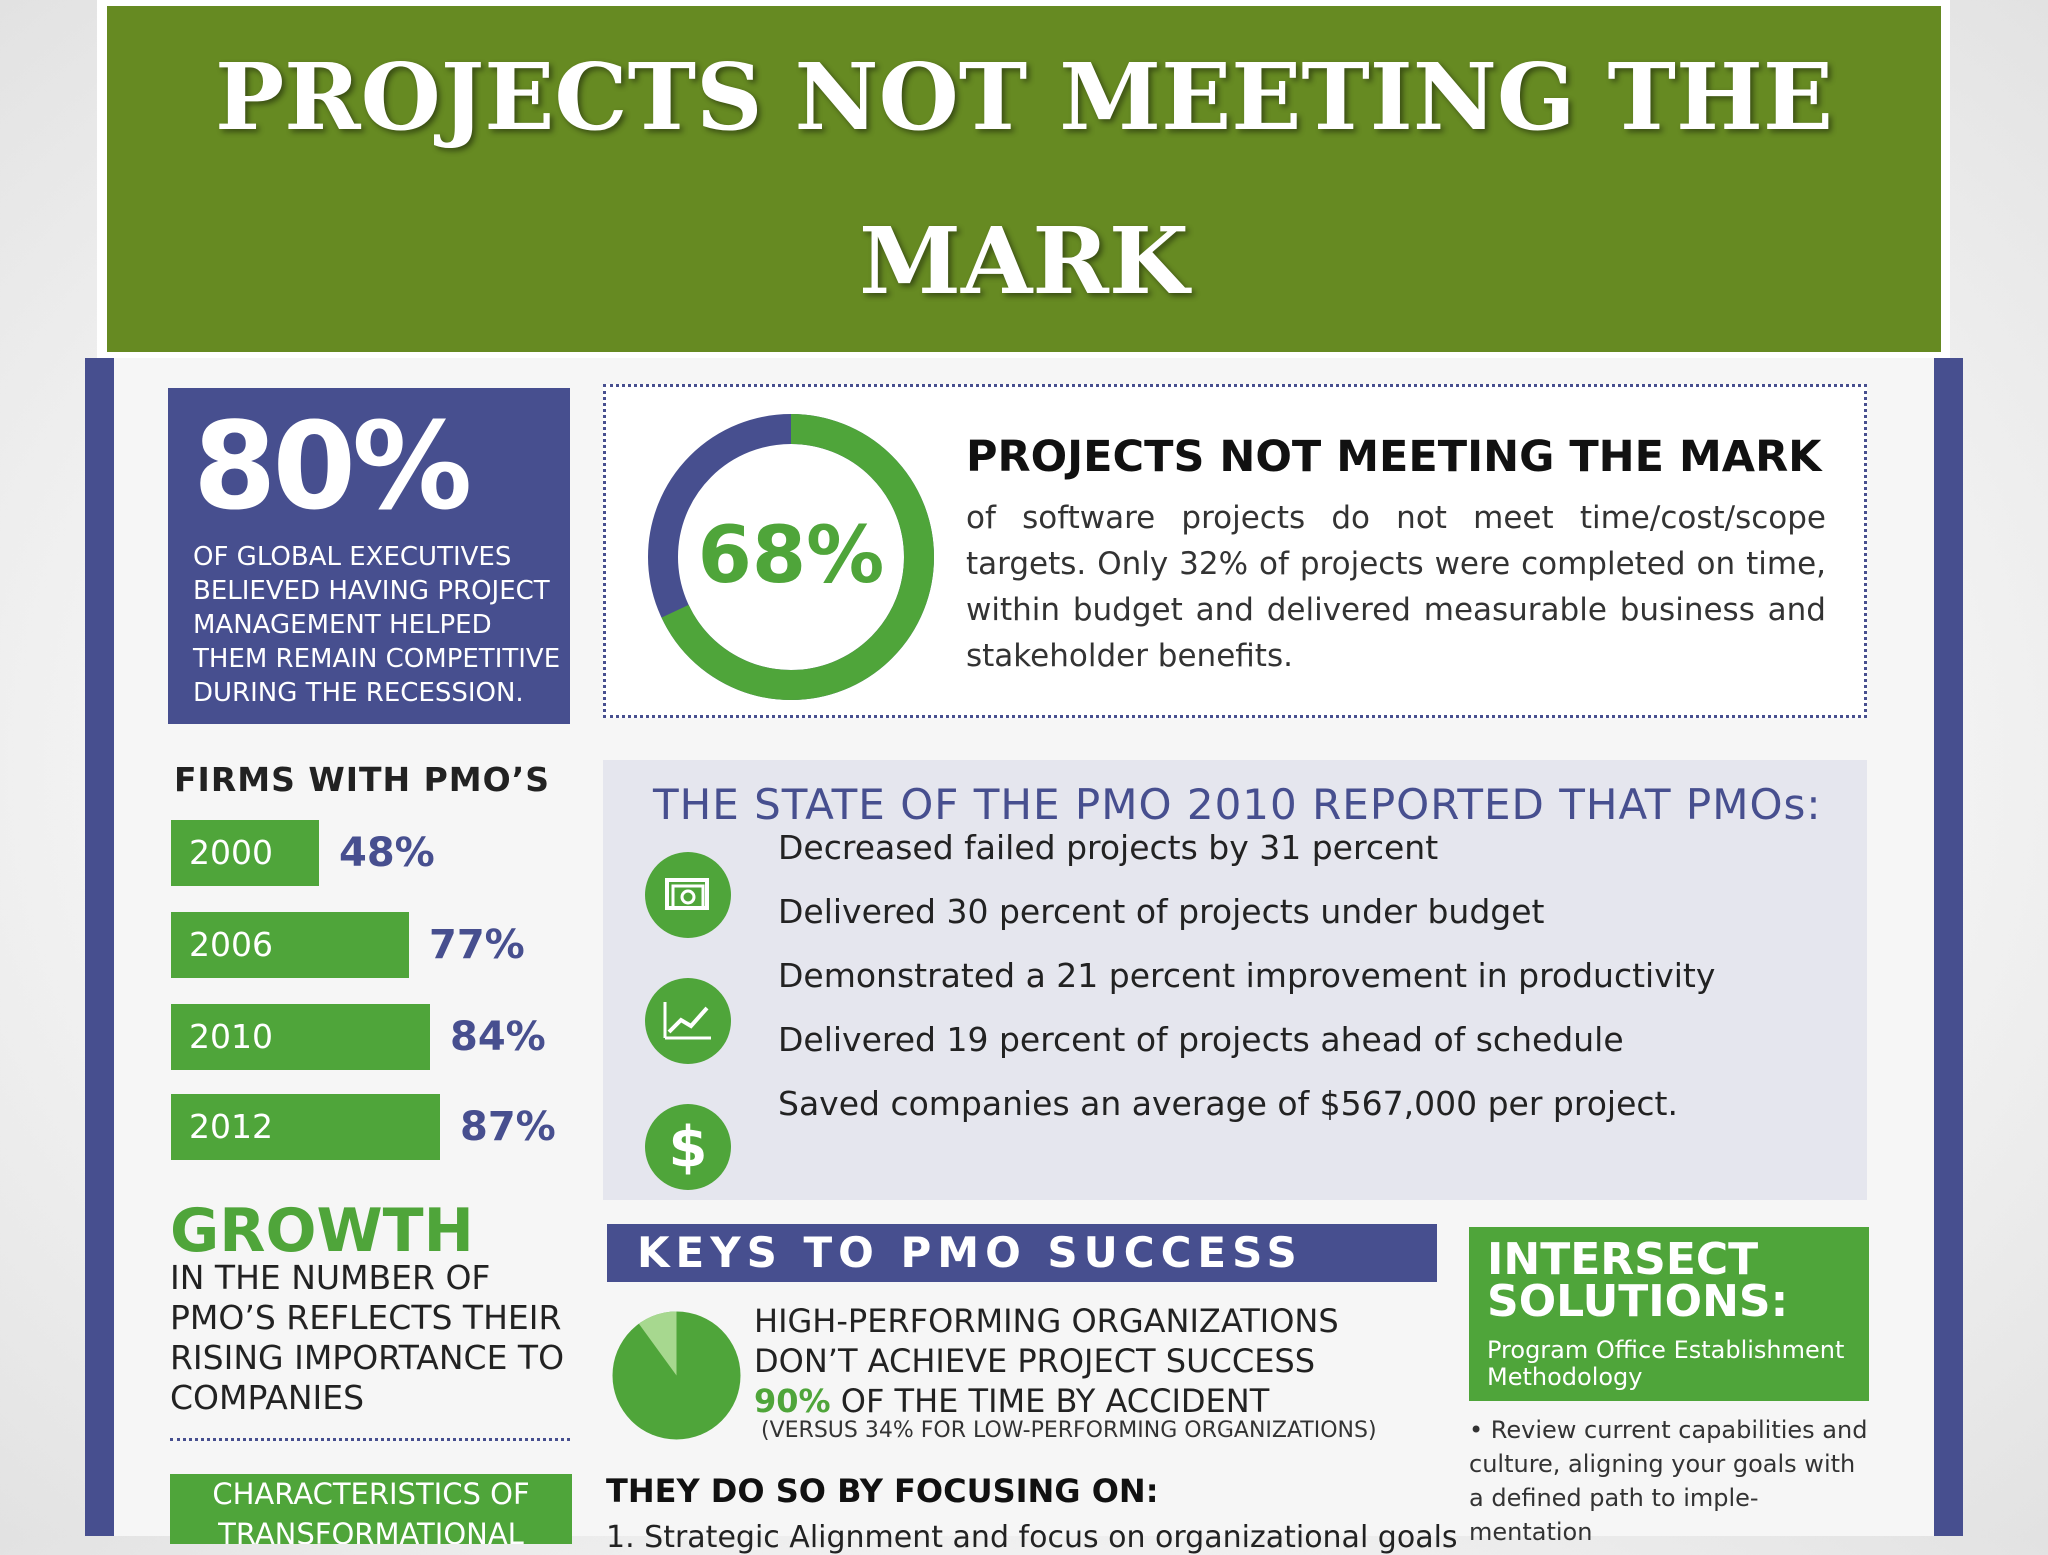 This screenshot has height=1555, width=2048. What do you see at coordinates (245, 853) in the screenshot?
I see `firm-bar: 2000` at bounding box center [245, 853].